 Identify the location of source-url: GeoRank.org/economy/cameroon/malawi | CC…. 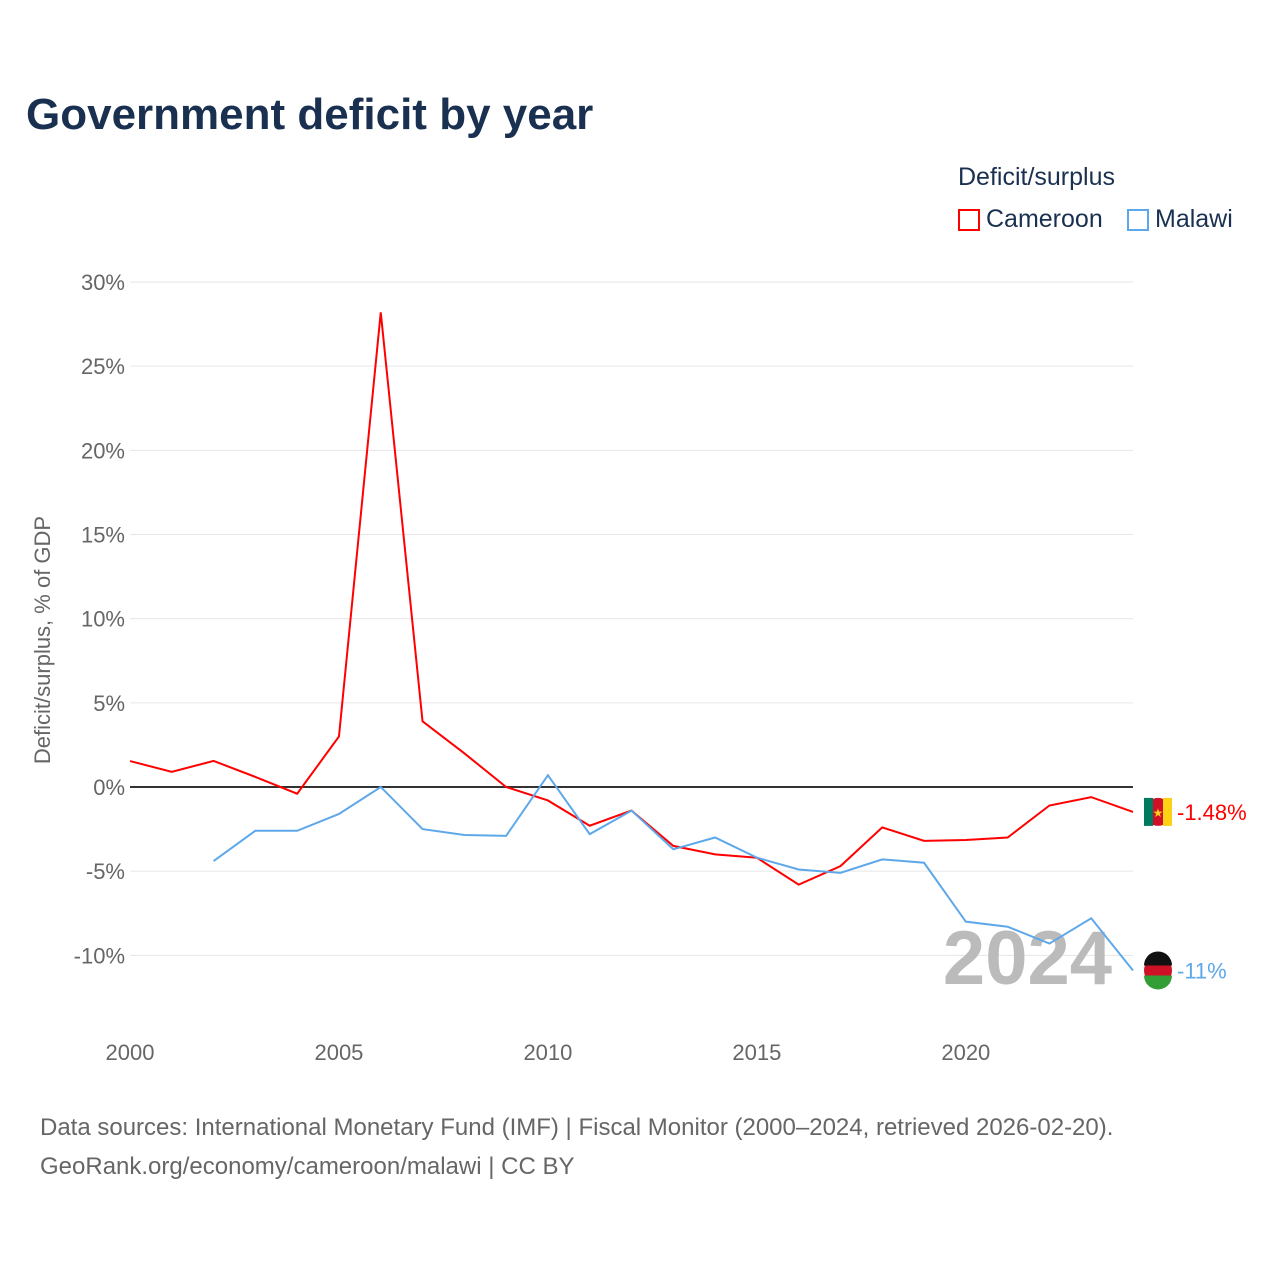
(307, 1166).